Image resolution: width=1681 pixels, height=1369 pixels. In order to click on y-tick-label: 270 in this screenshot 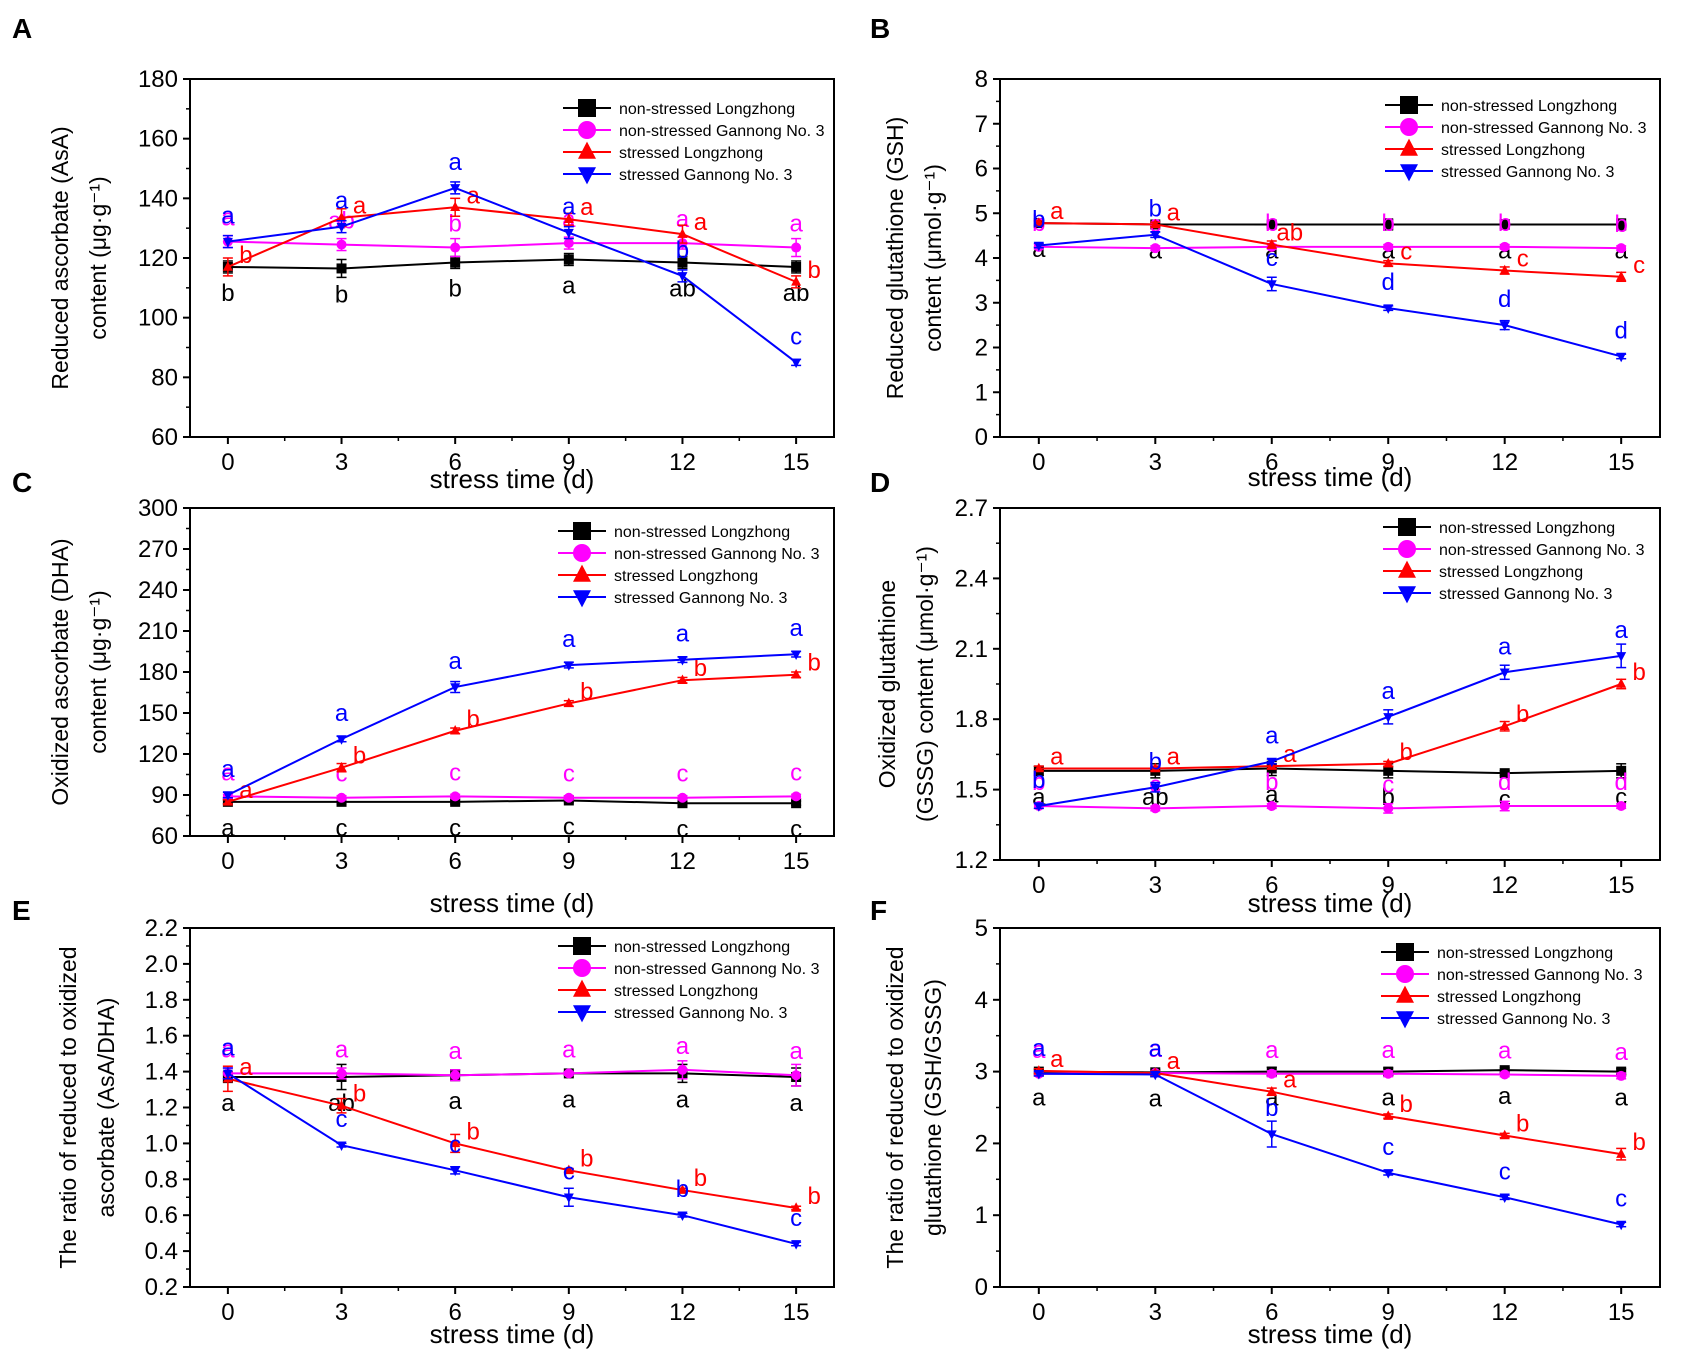, I will do `click(158, 549)`.